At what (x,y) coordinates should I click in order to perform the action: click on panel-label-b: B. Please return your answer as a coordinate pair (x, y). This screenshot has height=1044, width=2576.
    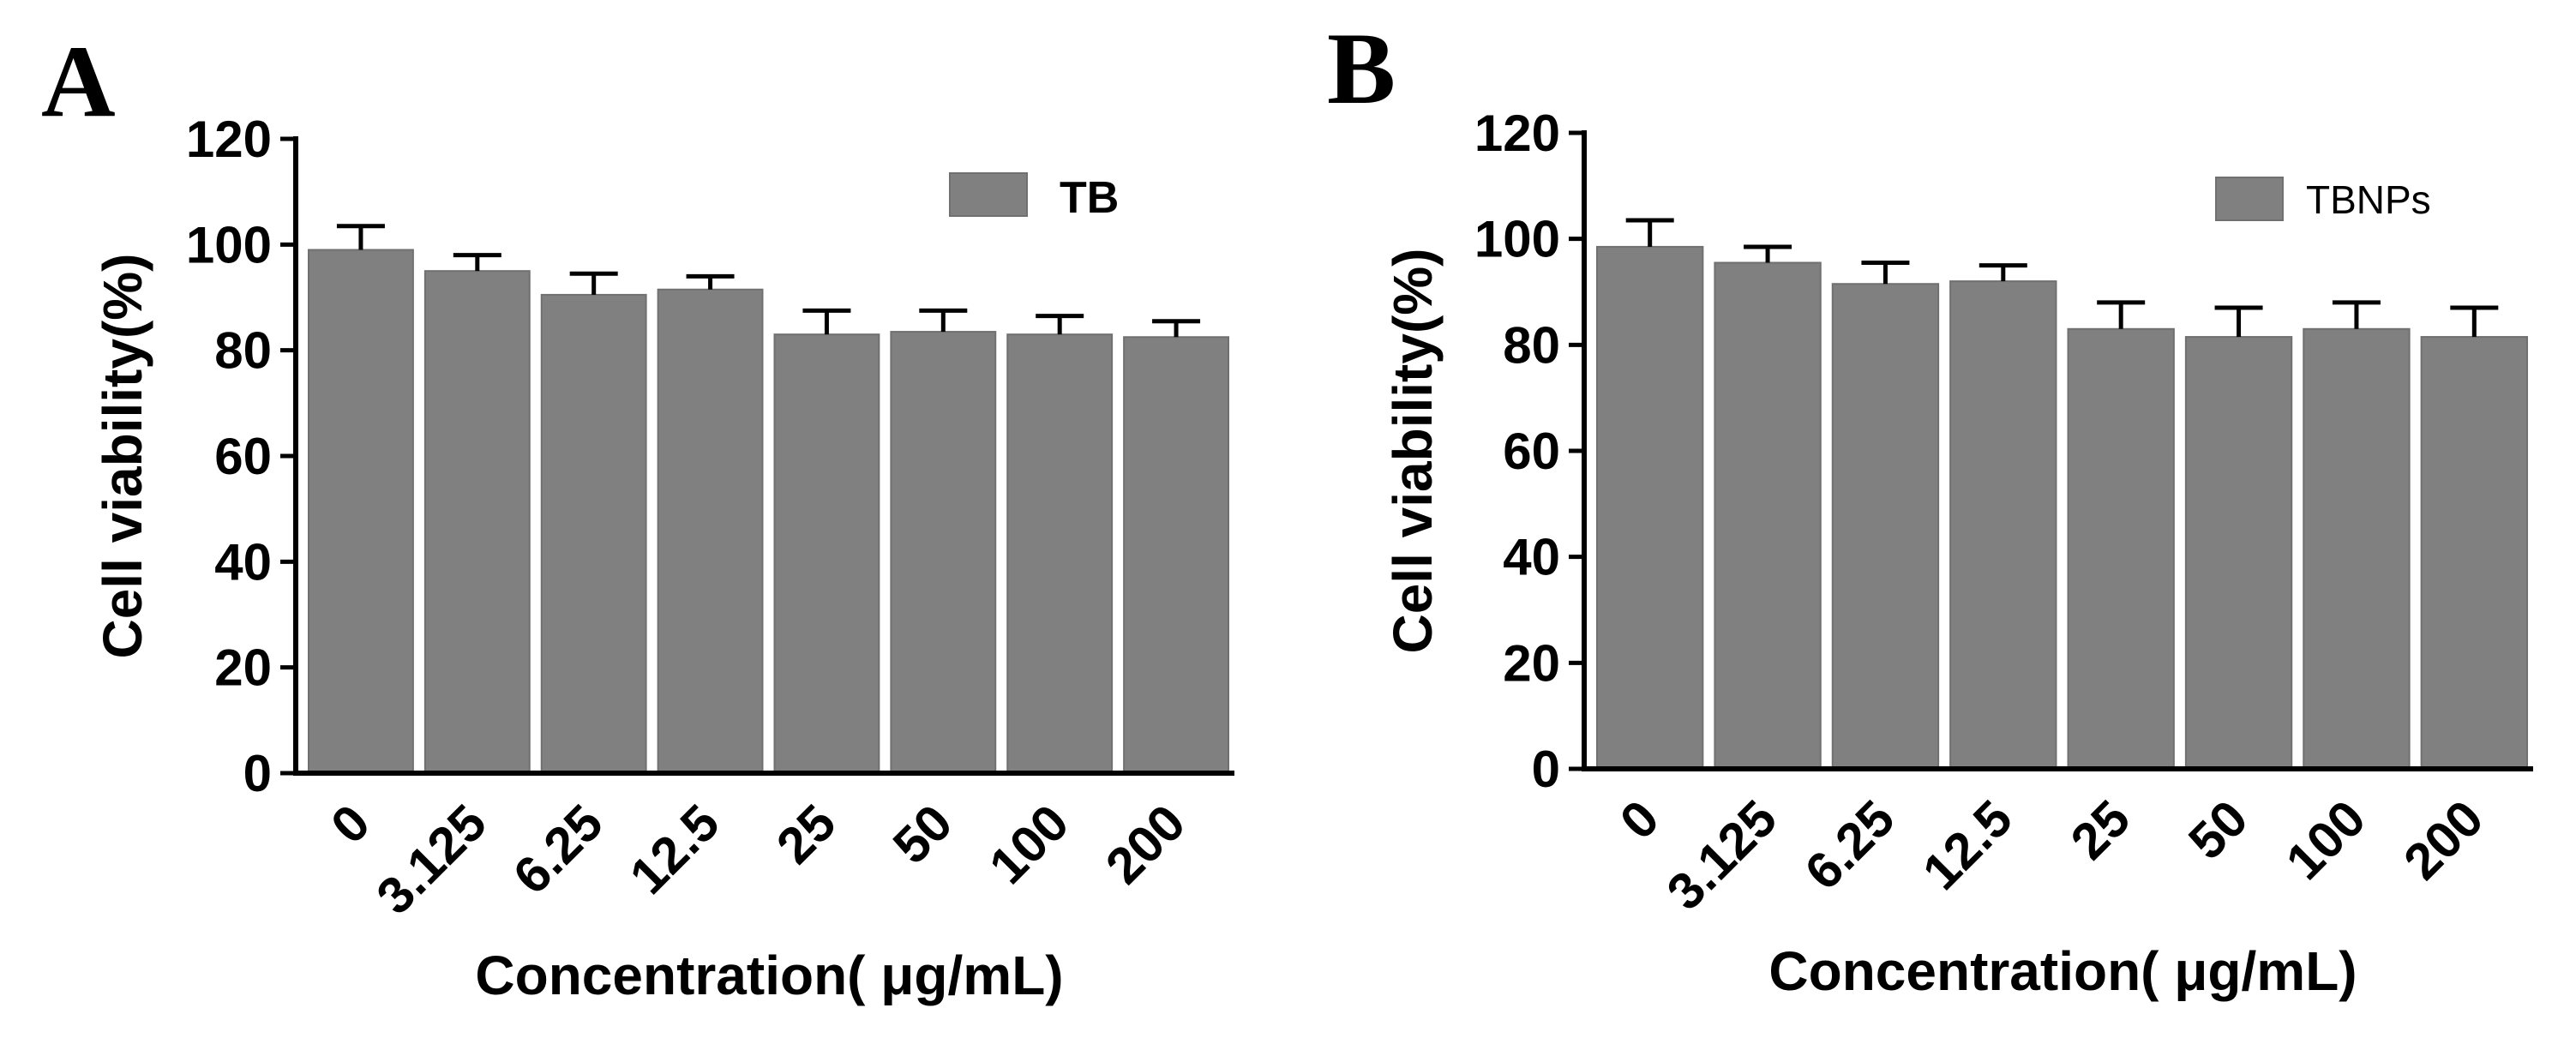
    Looking at the image, I should click on (1361, 68).